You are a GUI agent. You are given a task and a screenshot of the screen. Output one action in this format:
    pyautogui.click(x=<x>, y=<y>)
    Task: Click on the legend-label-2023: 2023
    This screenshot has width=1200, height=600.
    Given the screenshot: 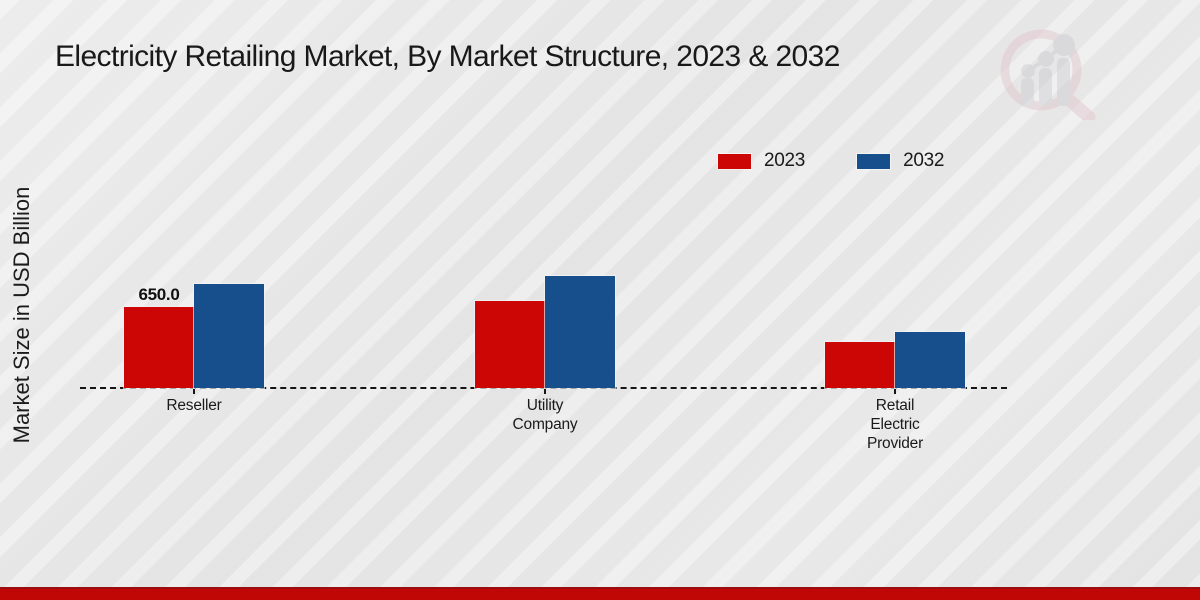 What is the action you would take?
    pyautogui.click(x=785, y=160)
    